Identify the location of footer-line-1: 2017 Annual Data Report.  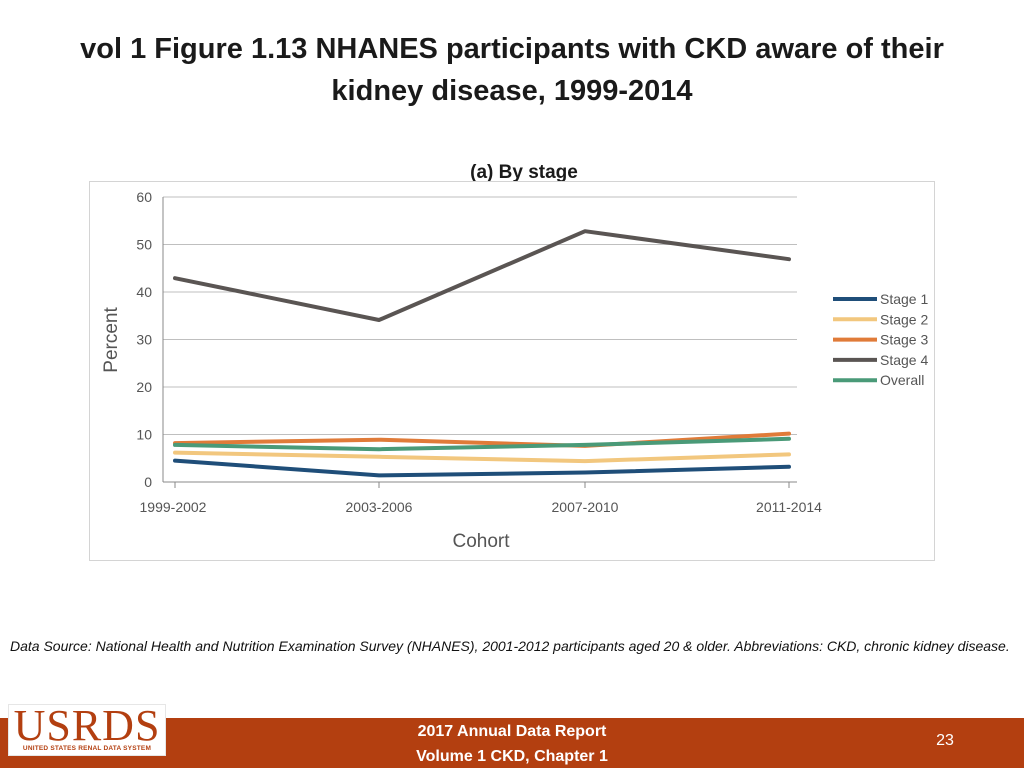
(512, 731).